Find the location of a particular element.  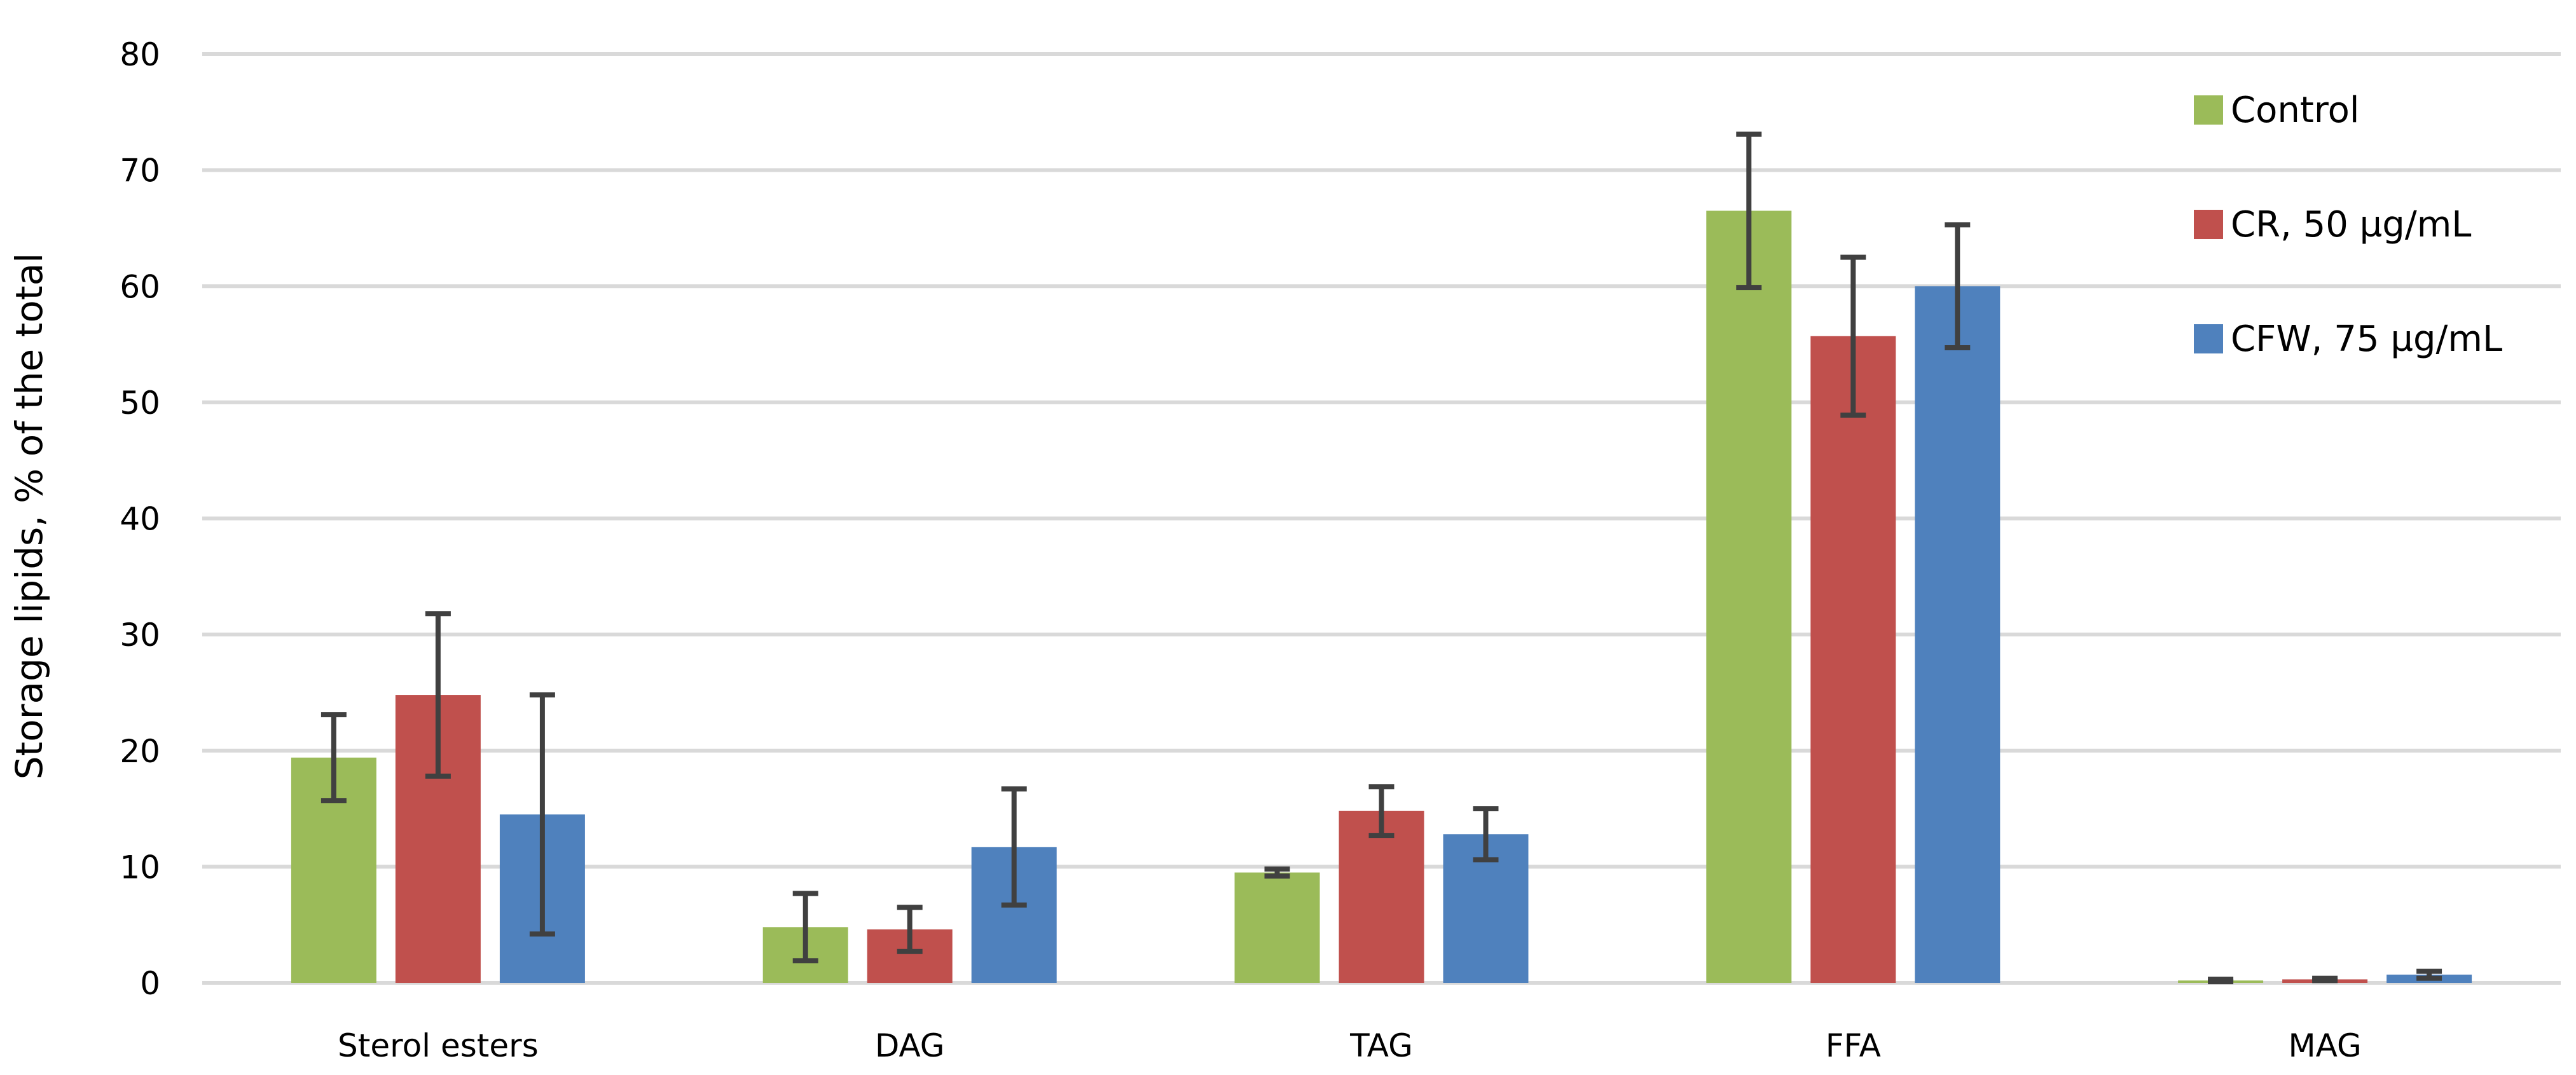

y-tick-label: 20 is located at coordinates (140, 752).